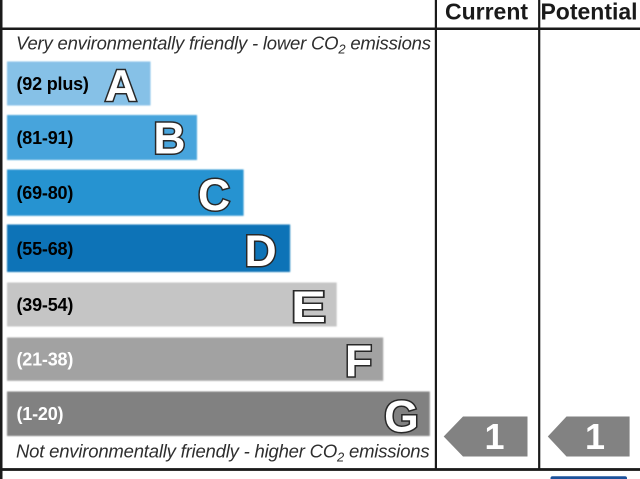 The height and width of the screenshot is (479, 640). What do you see at coordinates (45, 305) in the screenshot?
I see `svg-text: (39-54)` at bounding box center [45, 305].